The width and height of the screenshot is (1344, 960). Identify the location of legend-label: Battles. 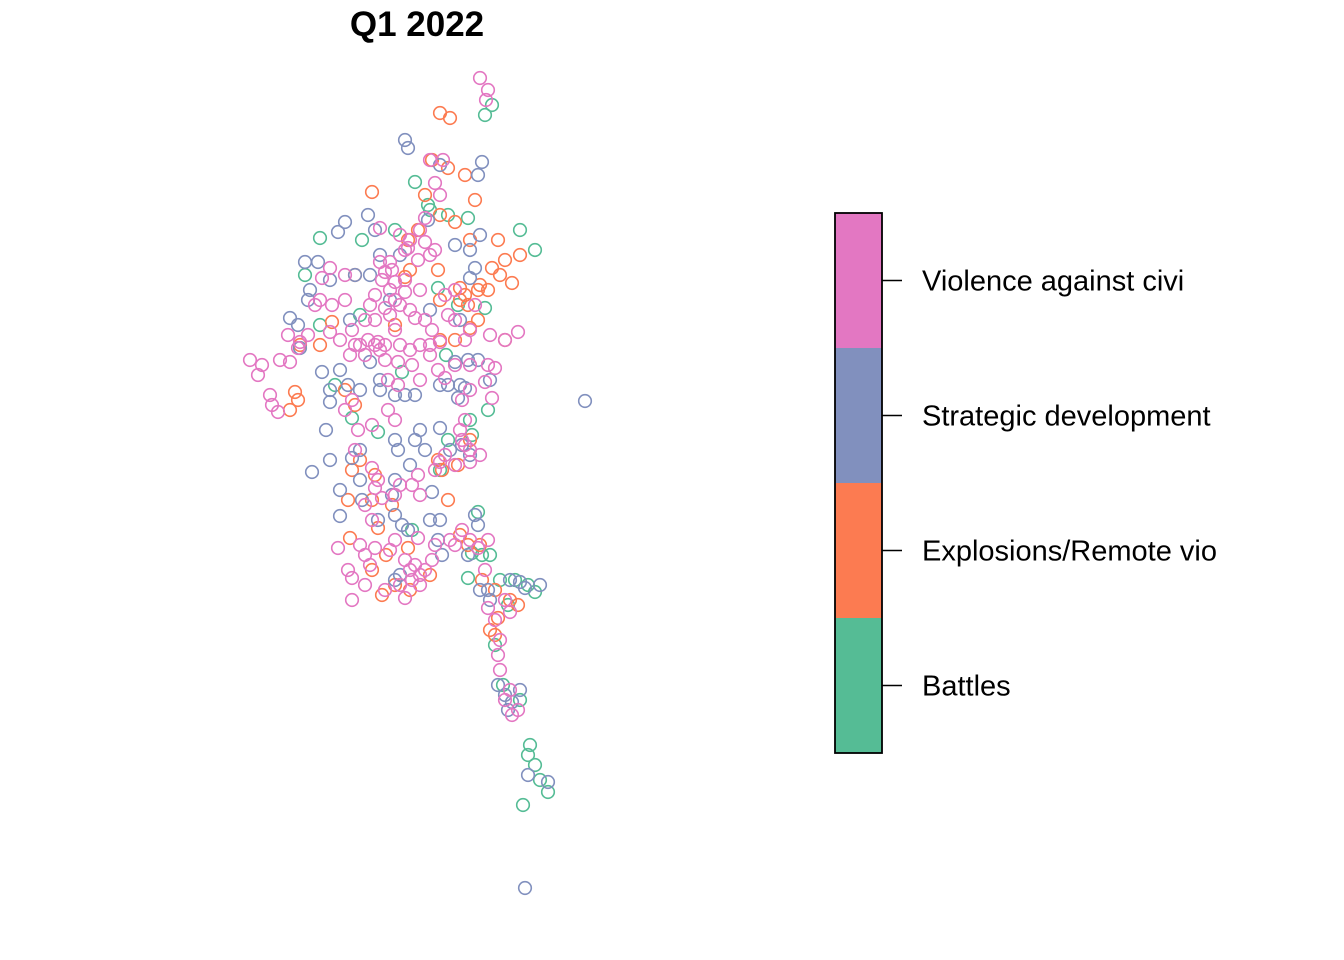
(966, 687).